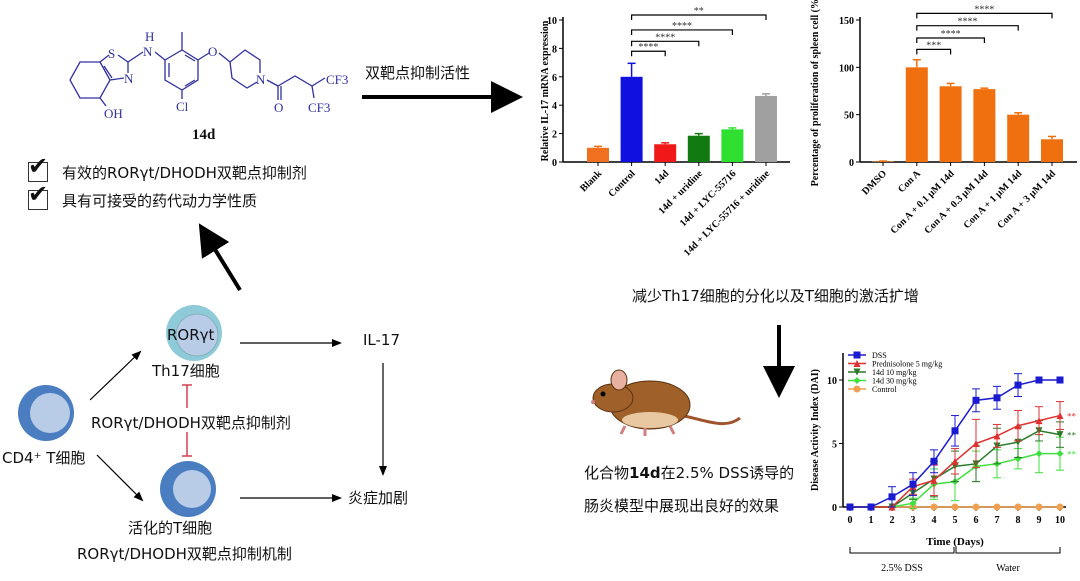  What do you see at coordinates (204, 135) in the screenshot?
I see `compound-name: 14d` at bounding box center [204, 135].